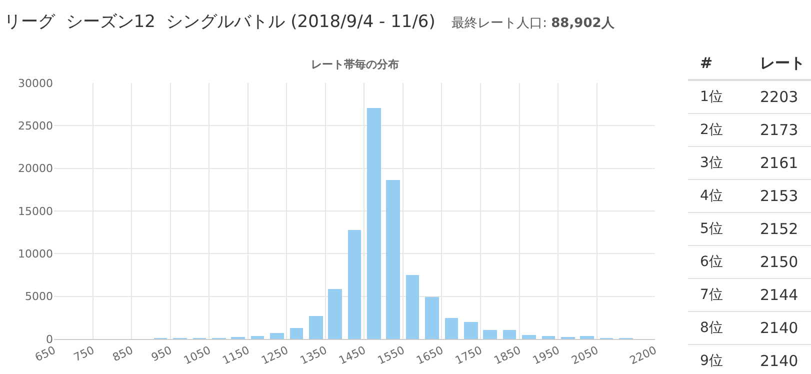 Image resolution: width=811 pixels, height=374 pixels. Describe the element at coordinates (779, 229) in the screenshot. I see `text: 2152` at that location.